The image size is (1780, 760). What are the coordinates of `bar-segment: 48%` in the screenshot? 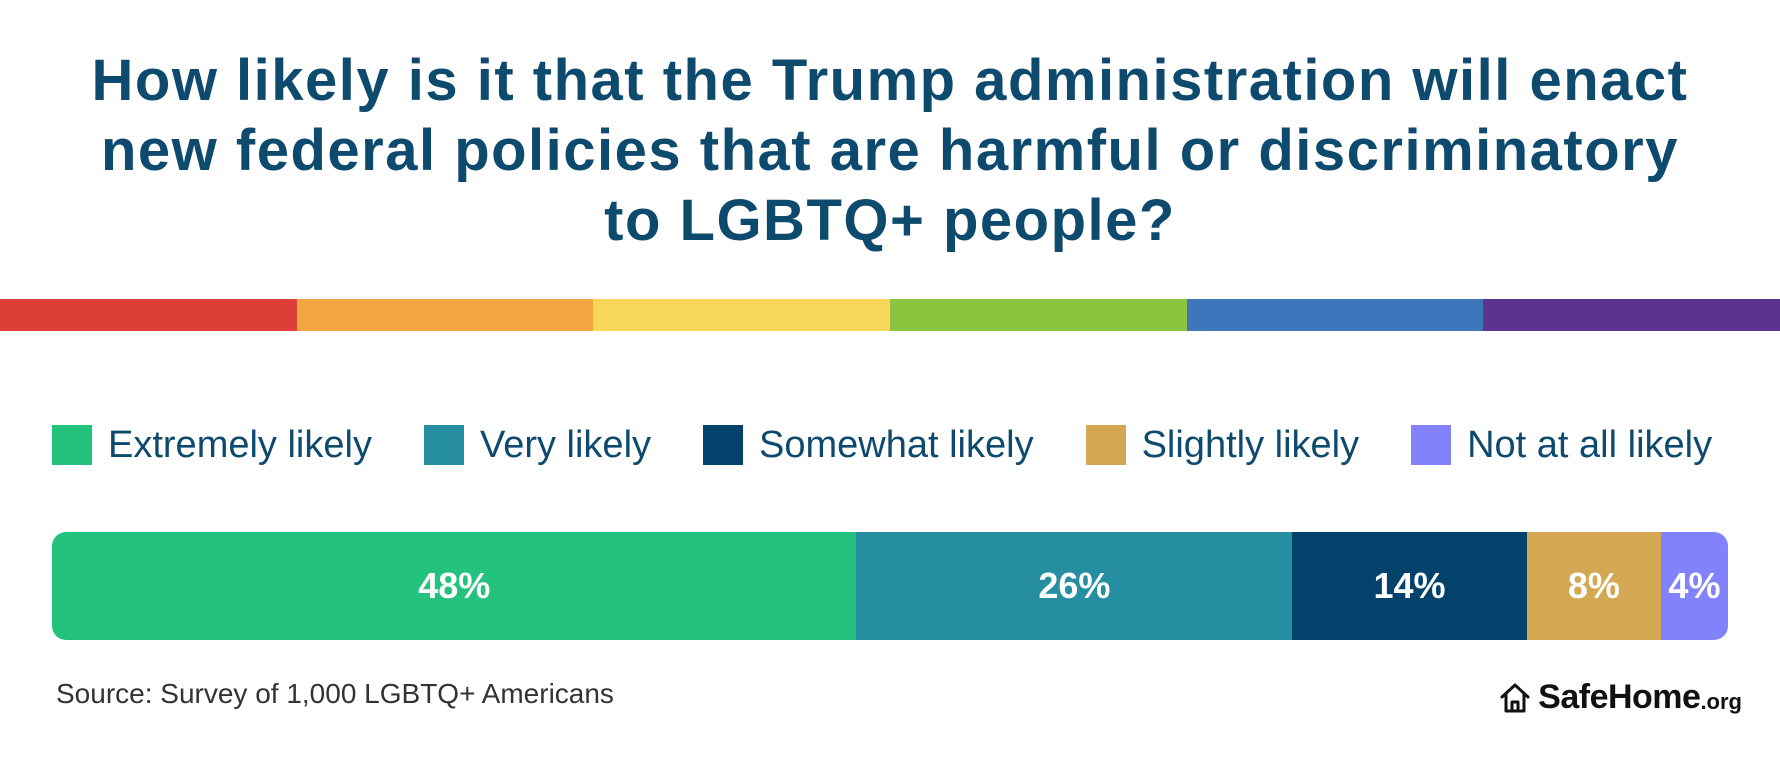 It's located at (454, 586).